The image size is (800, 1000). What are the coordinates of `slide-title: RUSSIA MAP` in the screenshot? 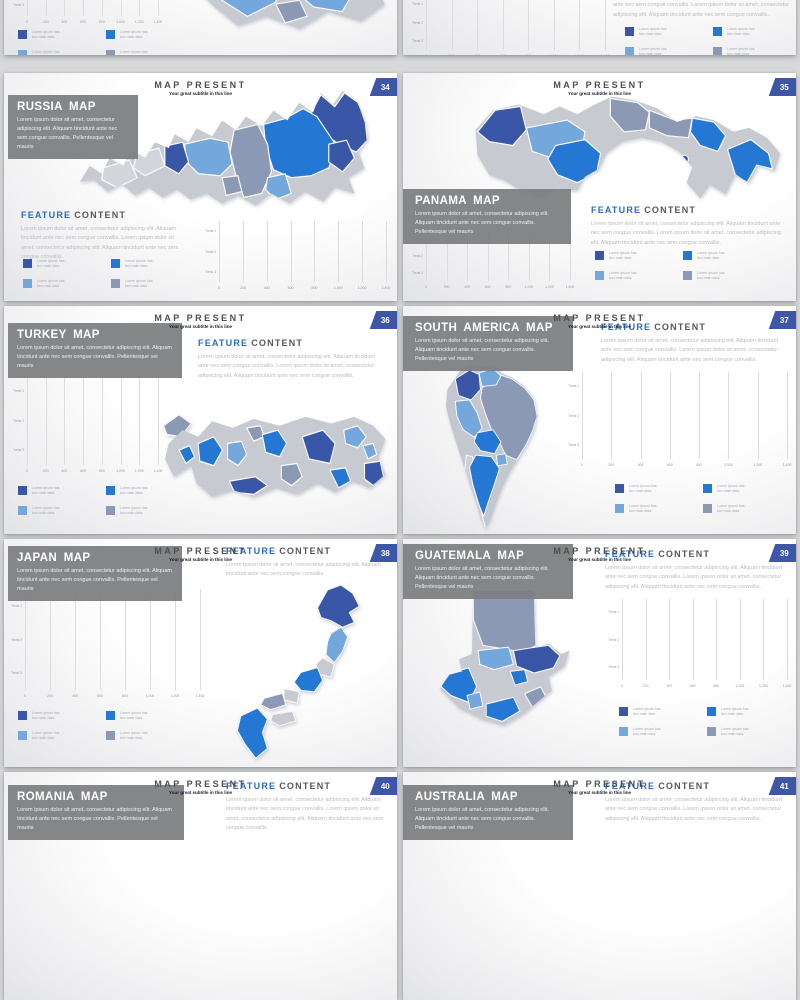 It's located at (56, 107).